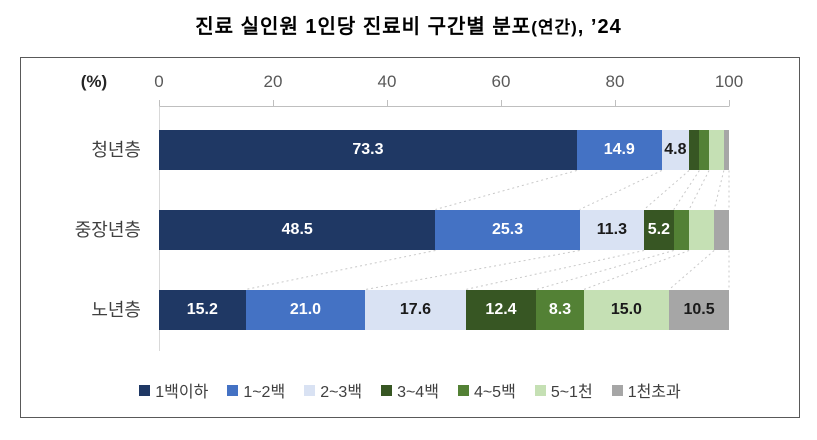 This screenshot has height=440, width=817. I want to click on legend-item: 4~5백, so click(486, 390).